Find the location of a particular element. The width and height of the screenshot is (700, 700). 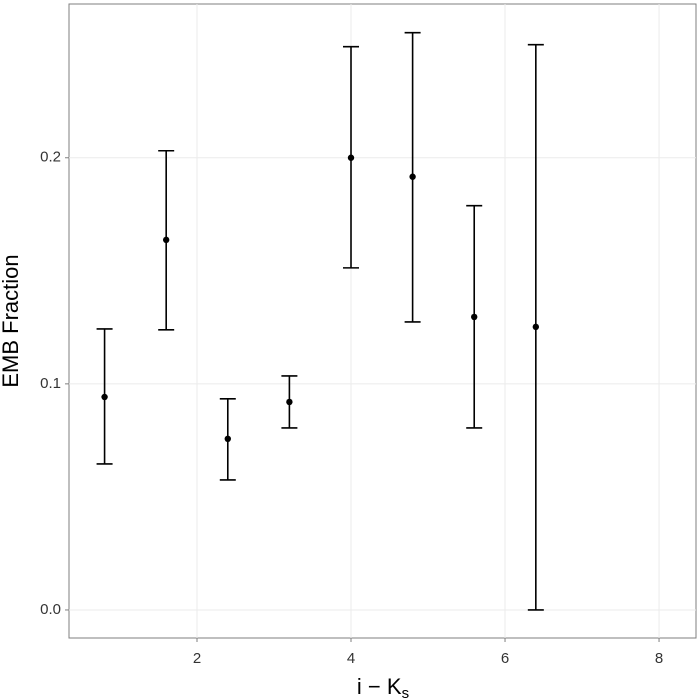

y-tick-label: 0.1 is located at coordinates (50, 383).